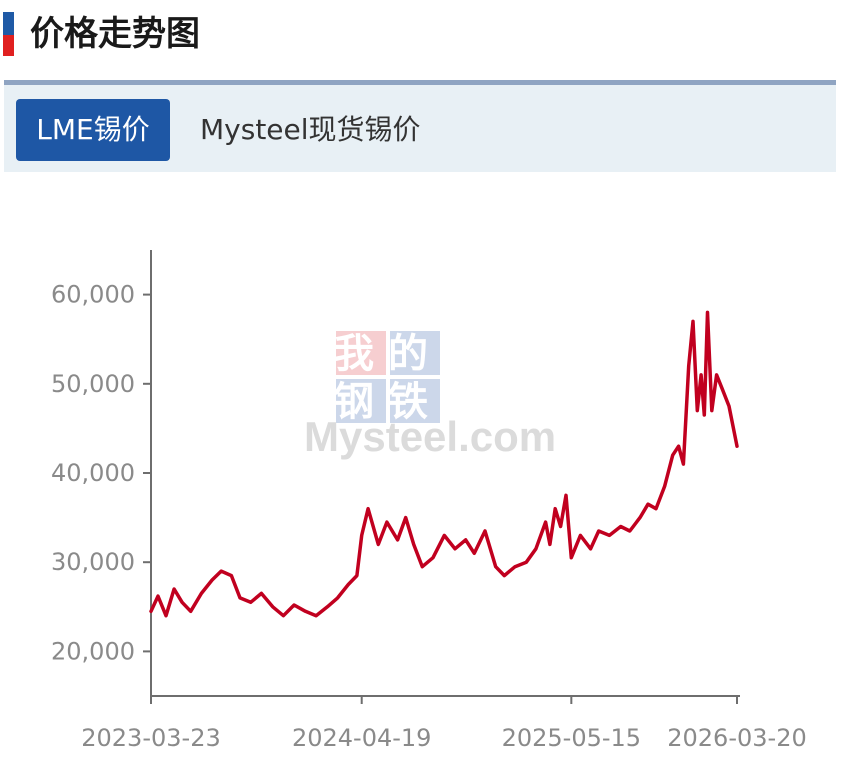 This screenshot has height=765, width=851. What do you see at coordinates (150, 738) in the screenshot?
I see `x-tick-label: 2023-03-23` at bounding box center [150, 738].